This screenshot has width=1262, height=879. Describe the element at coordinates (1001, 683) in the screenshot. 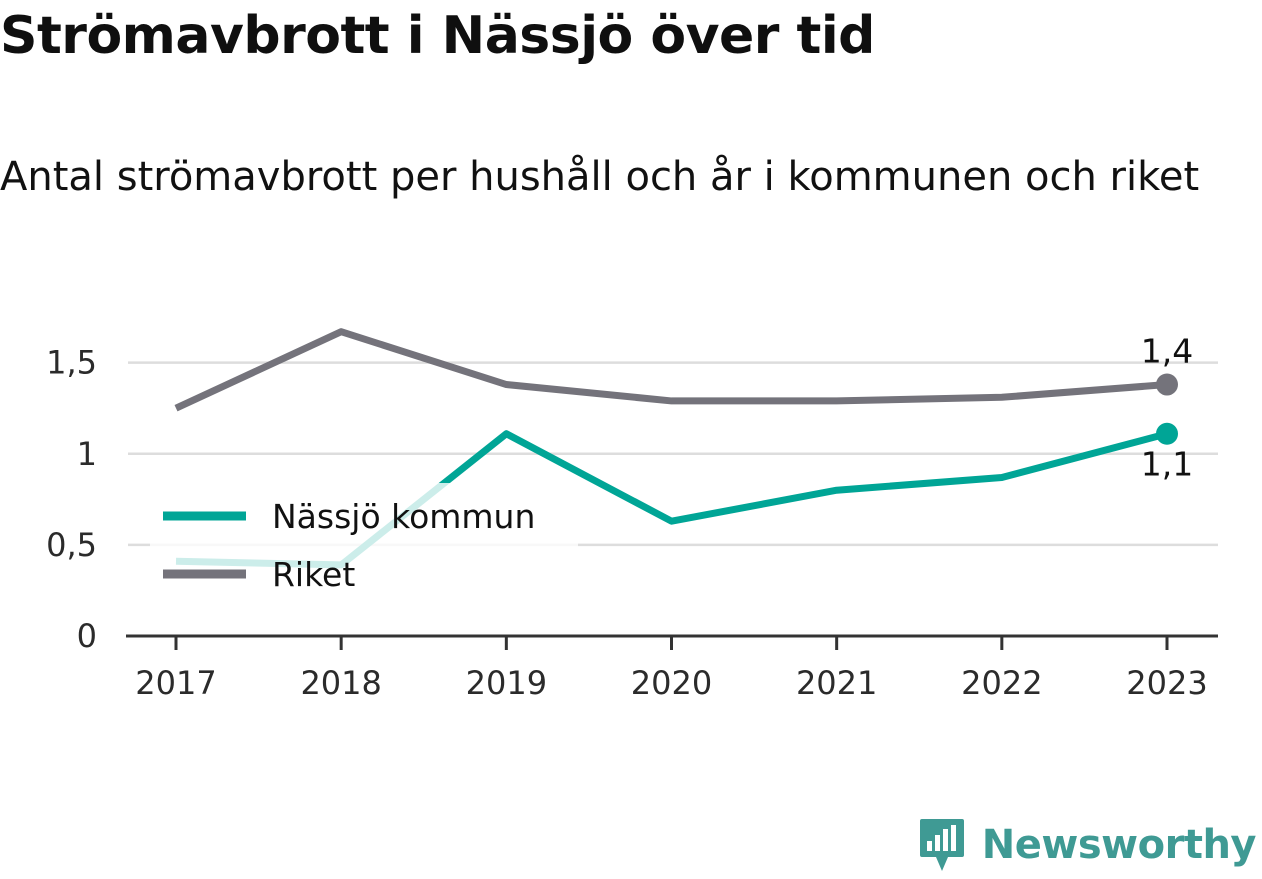

I see `x-tick-label: 2022` at that location.